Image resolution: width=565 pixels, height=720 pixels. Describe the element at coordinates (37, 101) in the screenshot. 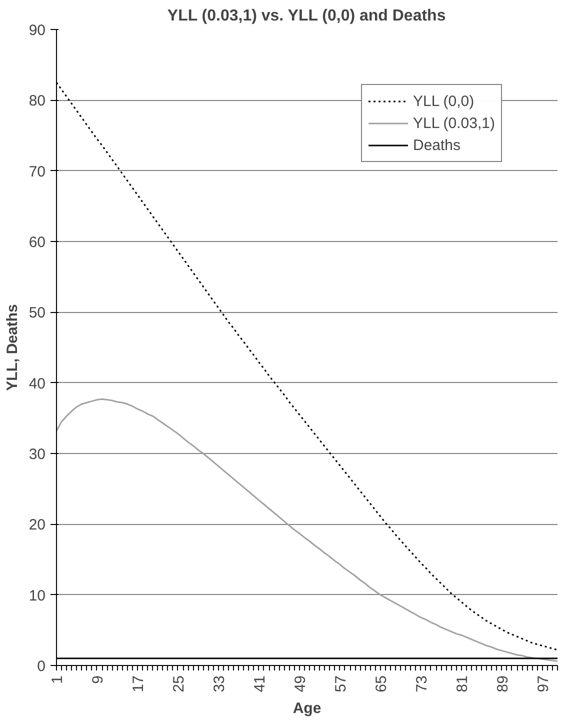

I see `y-tick-label: 80` at that location.